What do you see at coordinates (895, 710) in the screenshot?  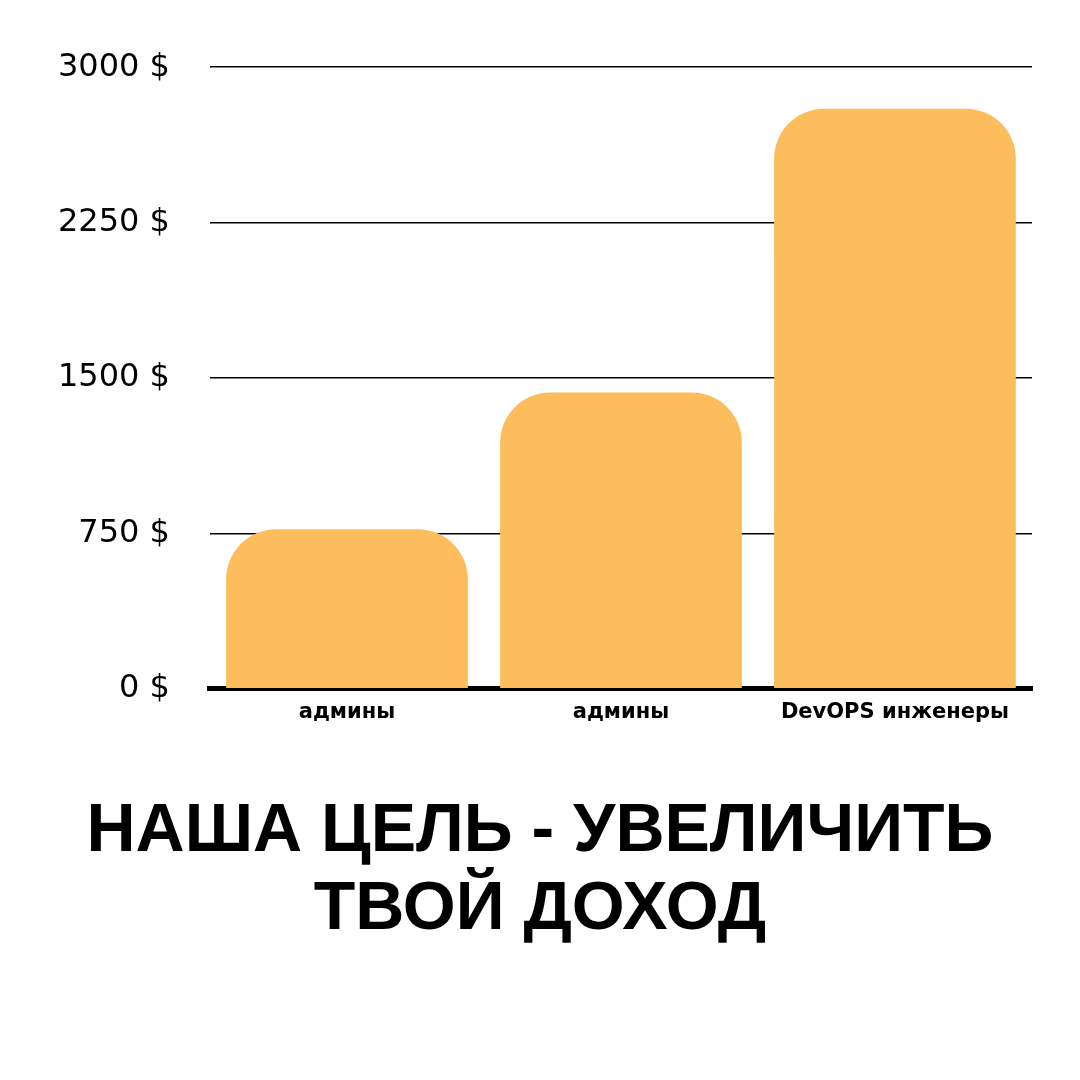 I see `x-tick-label: DevOPS инженеры` at bounding box center [895, 710].